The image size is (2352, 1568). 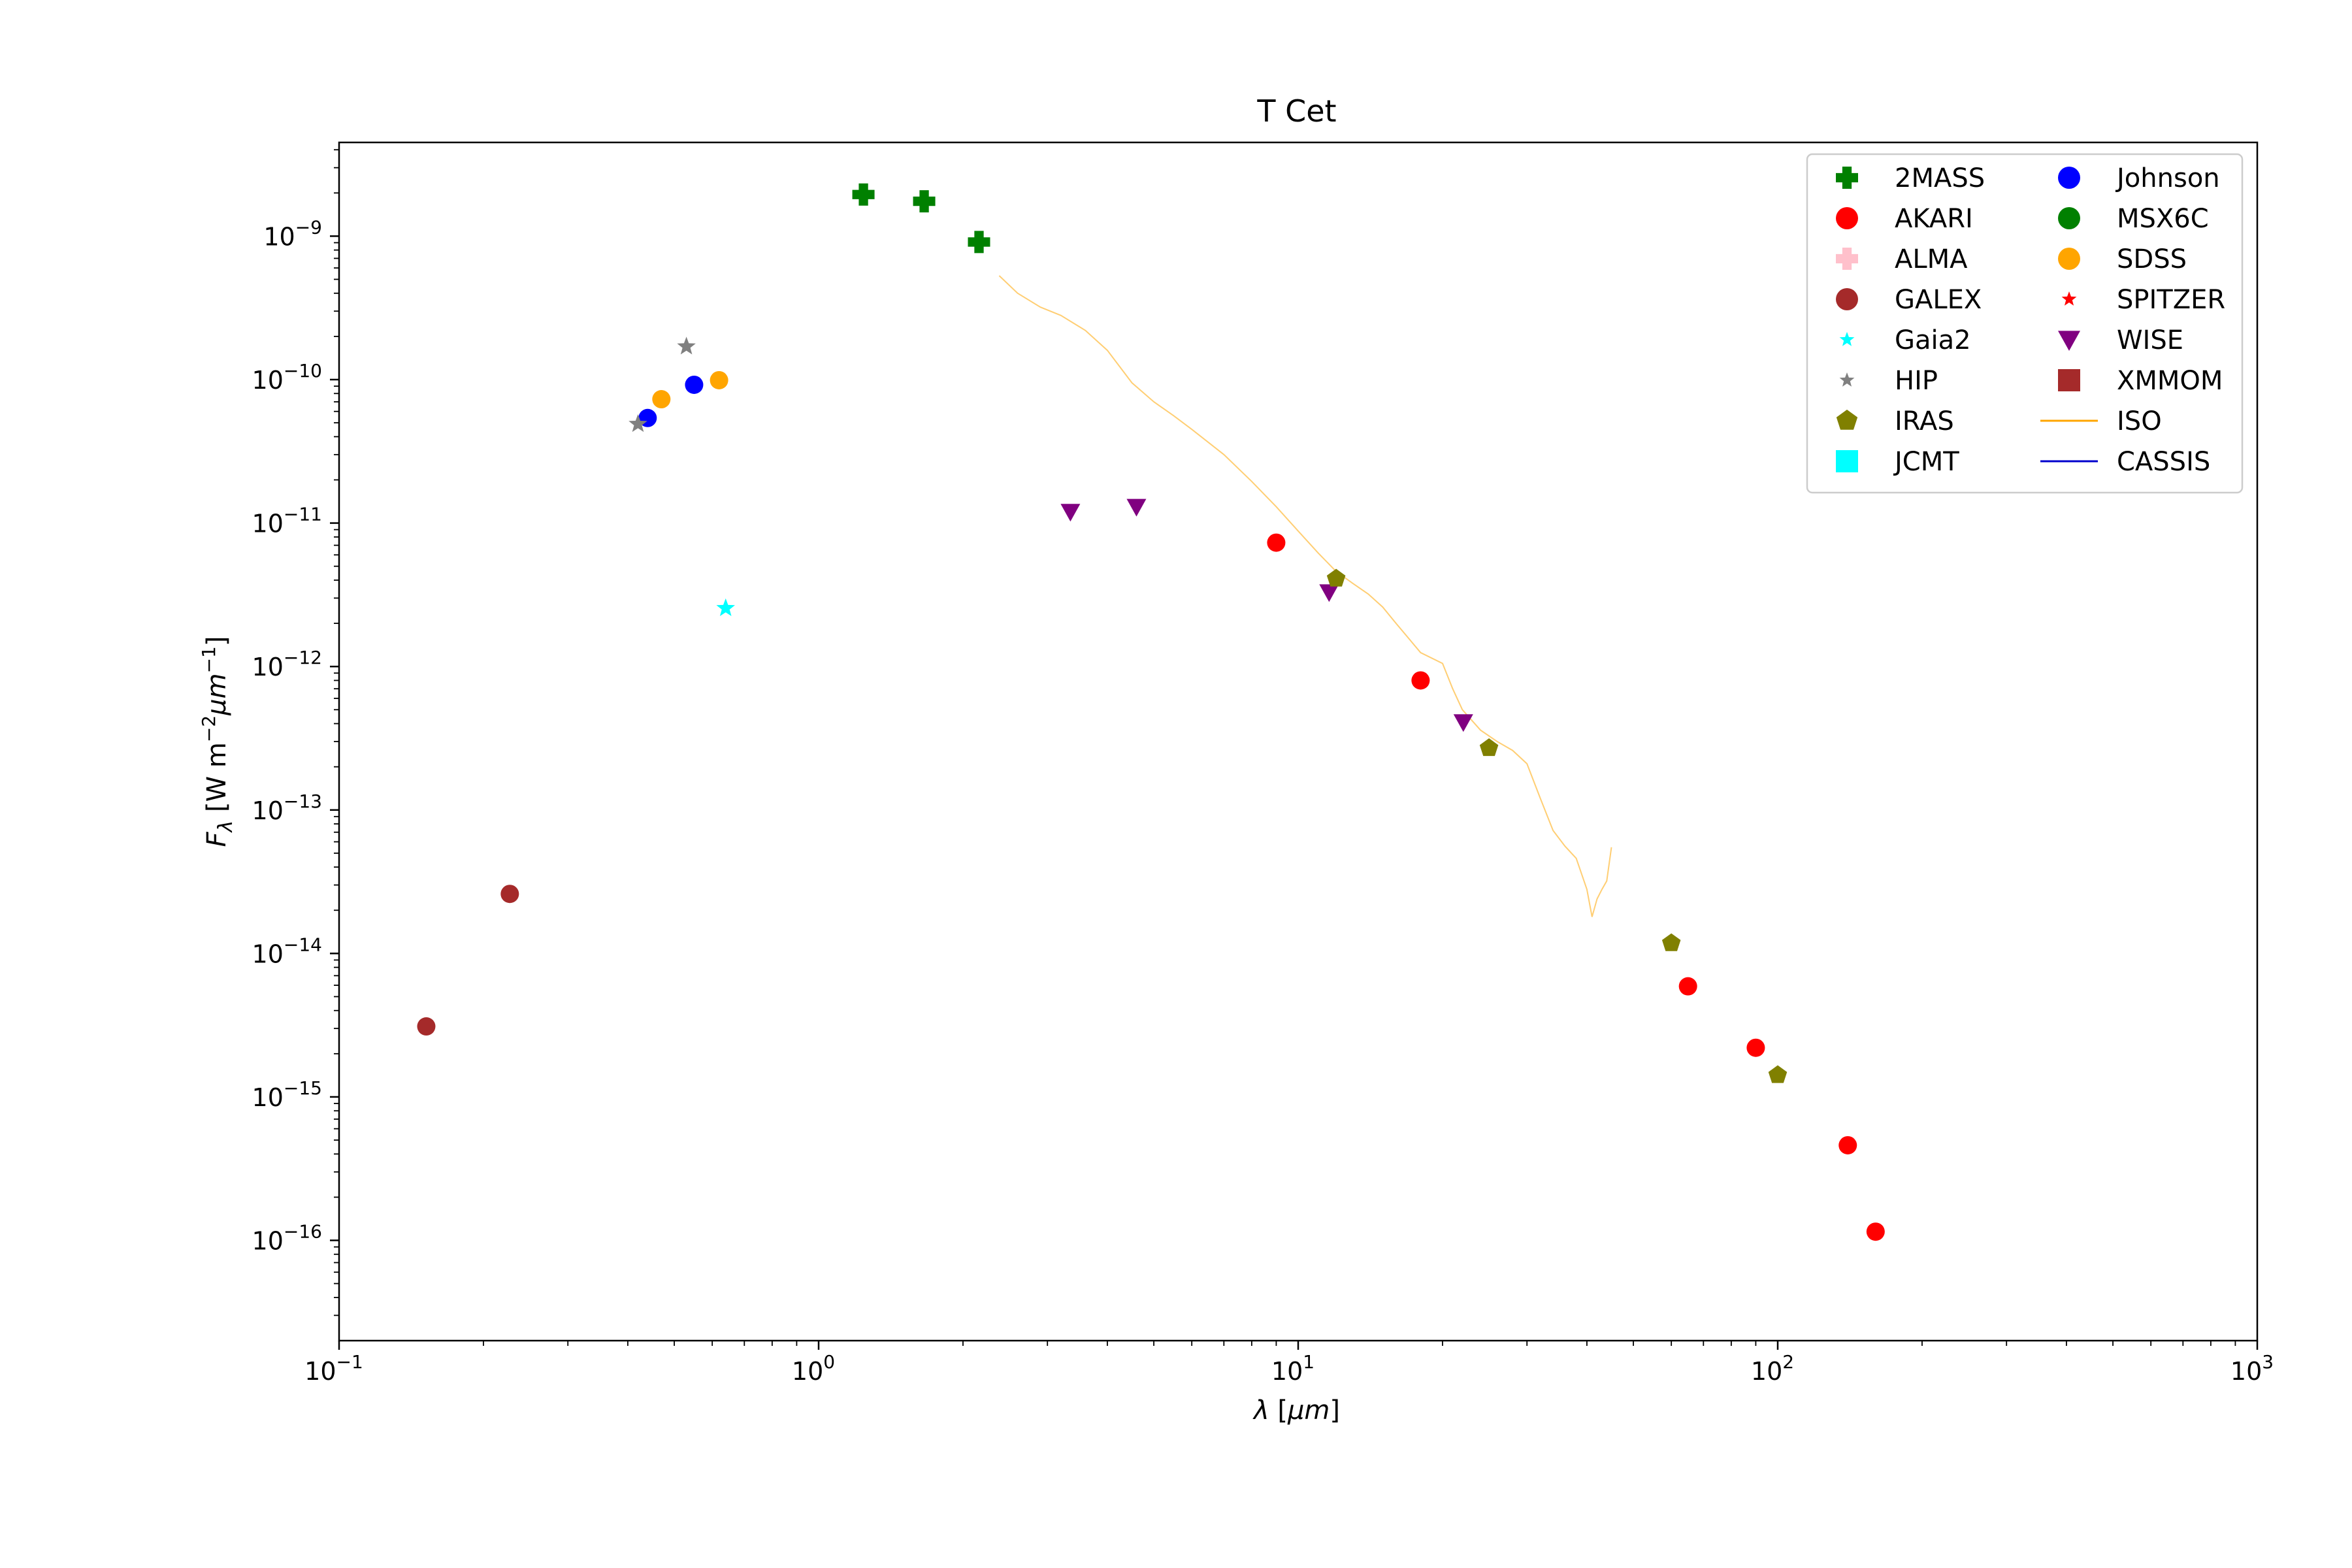 I want to click on spectrum-lines, so click(x=1305, y=596).